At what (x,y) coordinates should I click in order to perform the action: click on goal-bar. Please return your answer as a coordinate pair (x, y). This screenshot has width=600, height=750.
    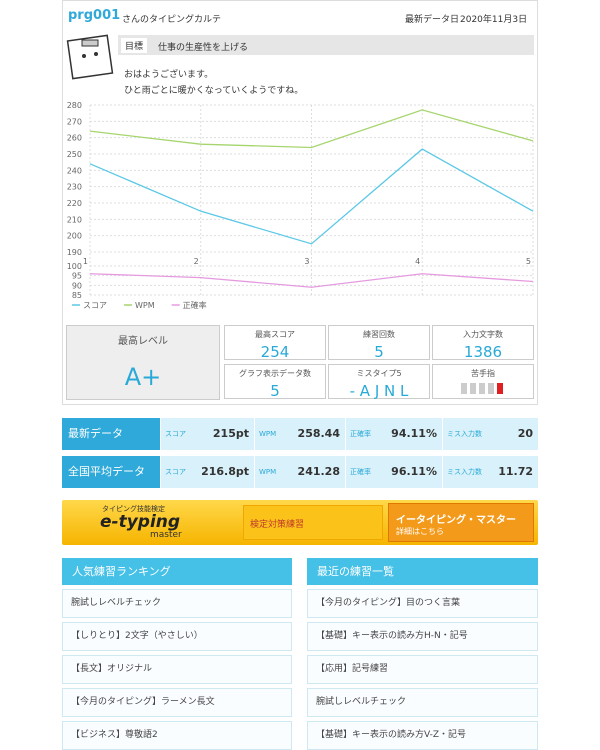
    Looking at the image, I should click on (326, 45).